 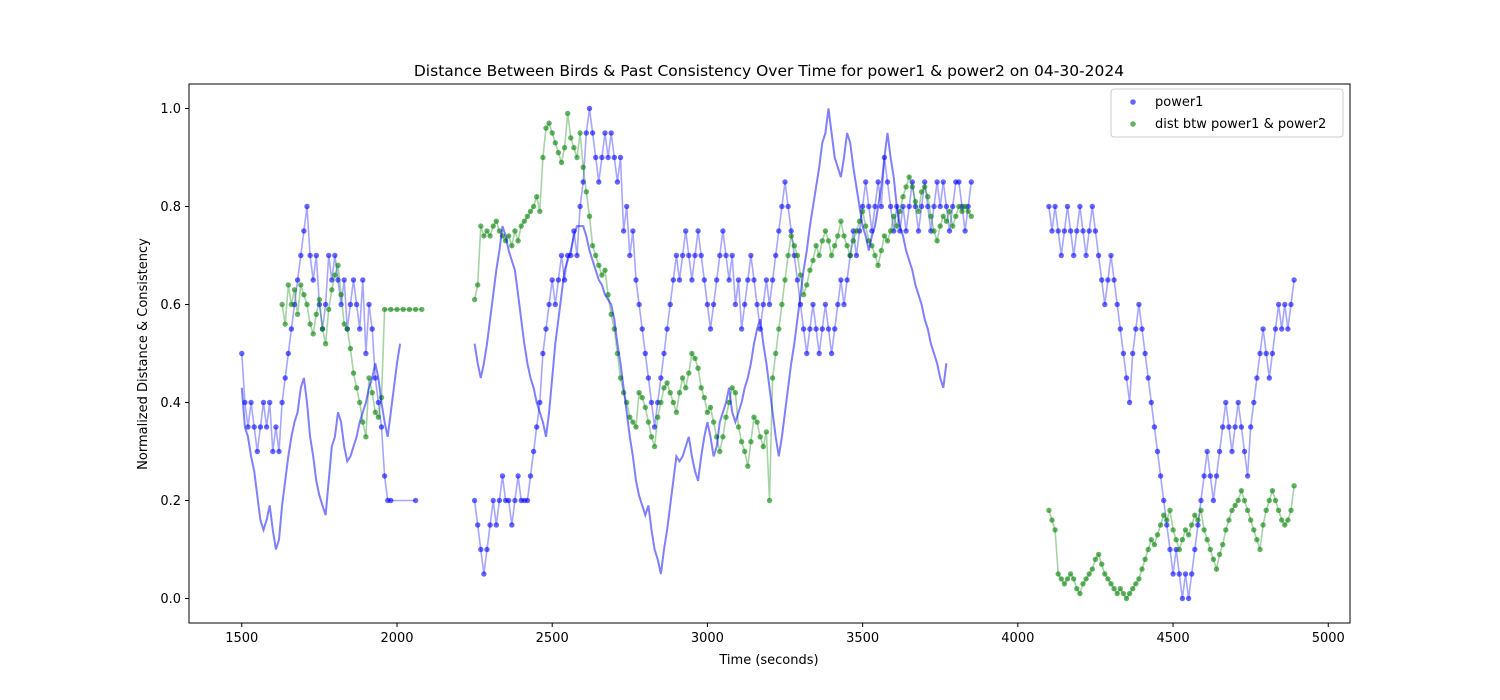 I want to click on legend-box, so click(x=1227, y=113).